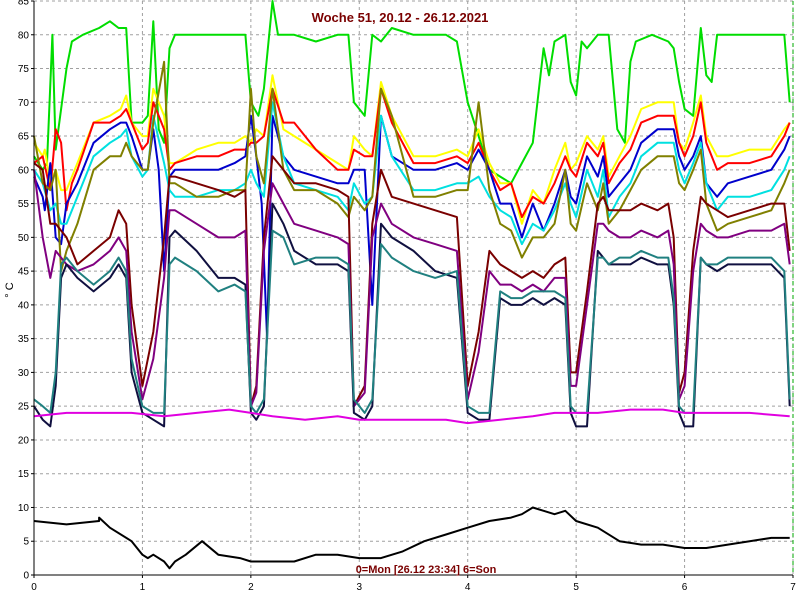 Image resolution: width=800 pixels, height=600 pixels. Describe the element at coordinates (24, 508) in the screenshot. I see `y-tick-label: 10` at that location.